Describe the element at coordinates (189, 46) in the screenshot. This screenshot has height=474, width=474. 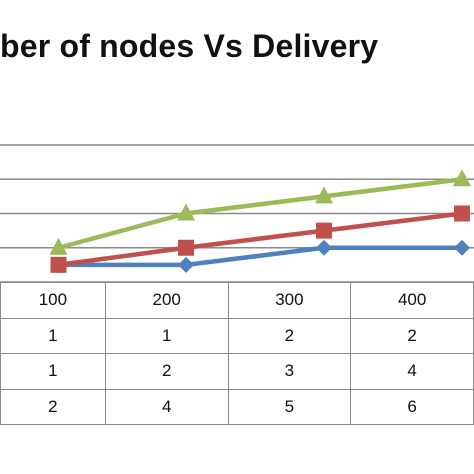
I see `chart-title: ber of nodes Vs Delivery` at that location.